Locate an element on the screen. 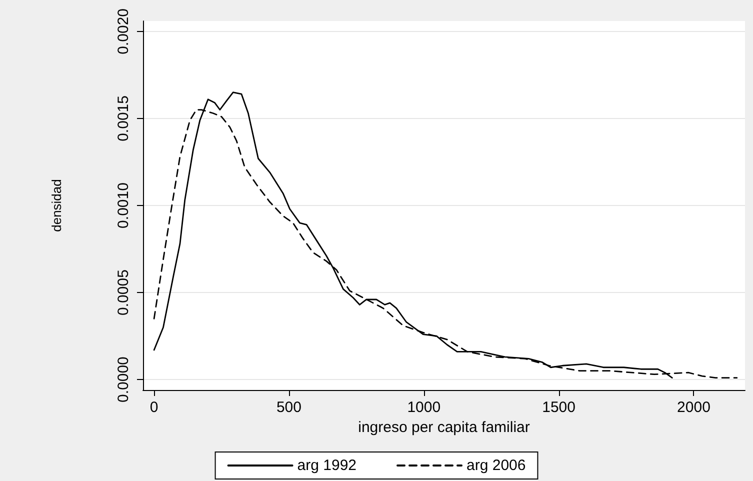 Image resolution: width=753 pixels, height=481 pixels. x-tick-label: 1500 is located at coordinates (559, 407).